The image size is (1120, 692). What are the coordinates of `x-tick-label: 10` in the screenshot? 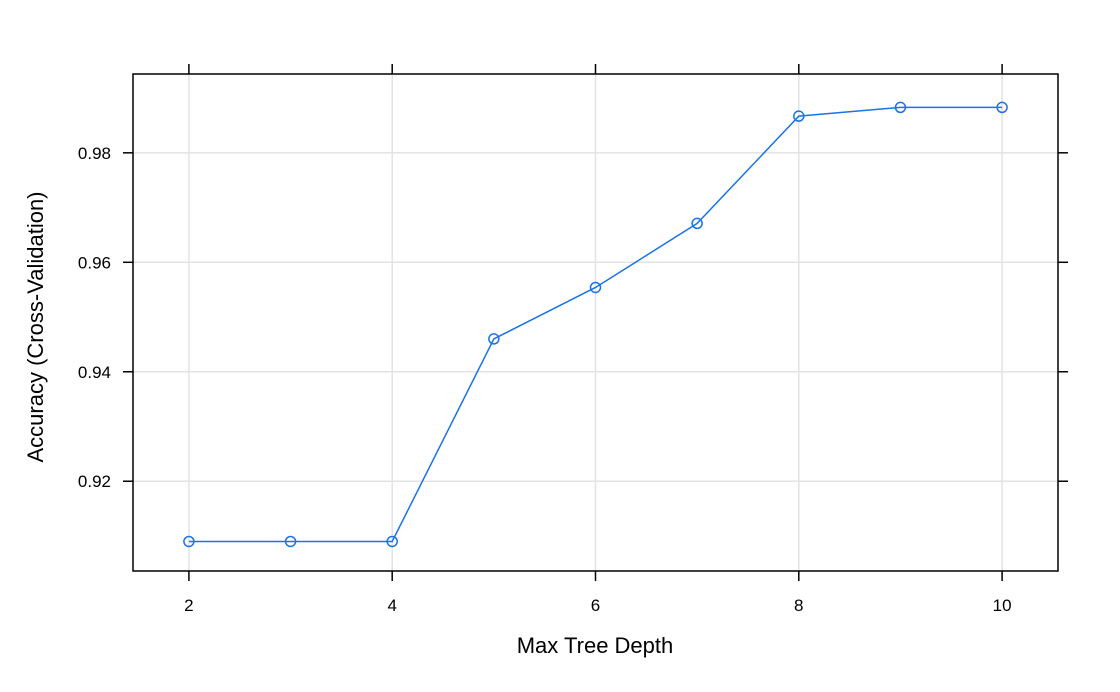 It's located at (1002, 605).